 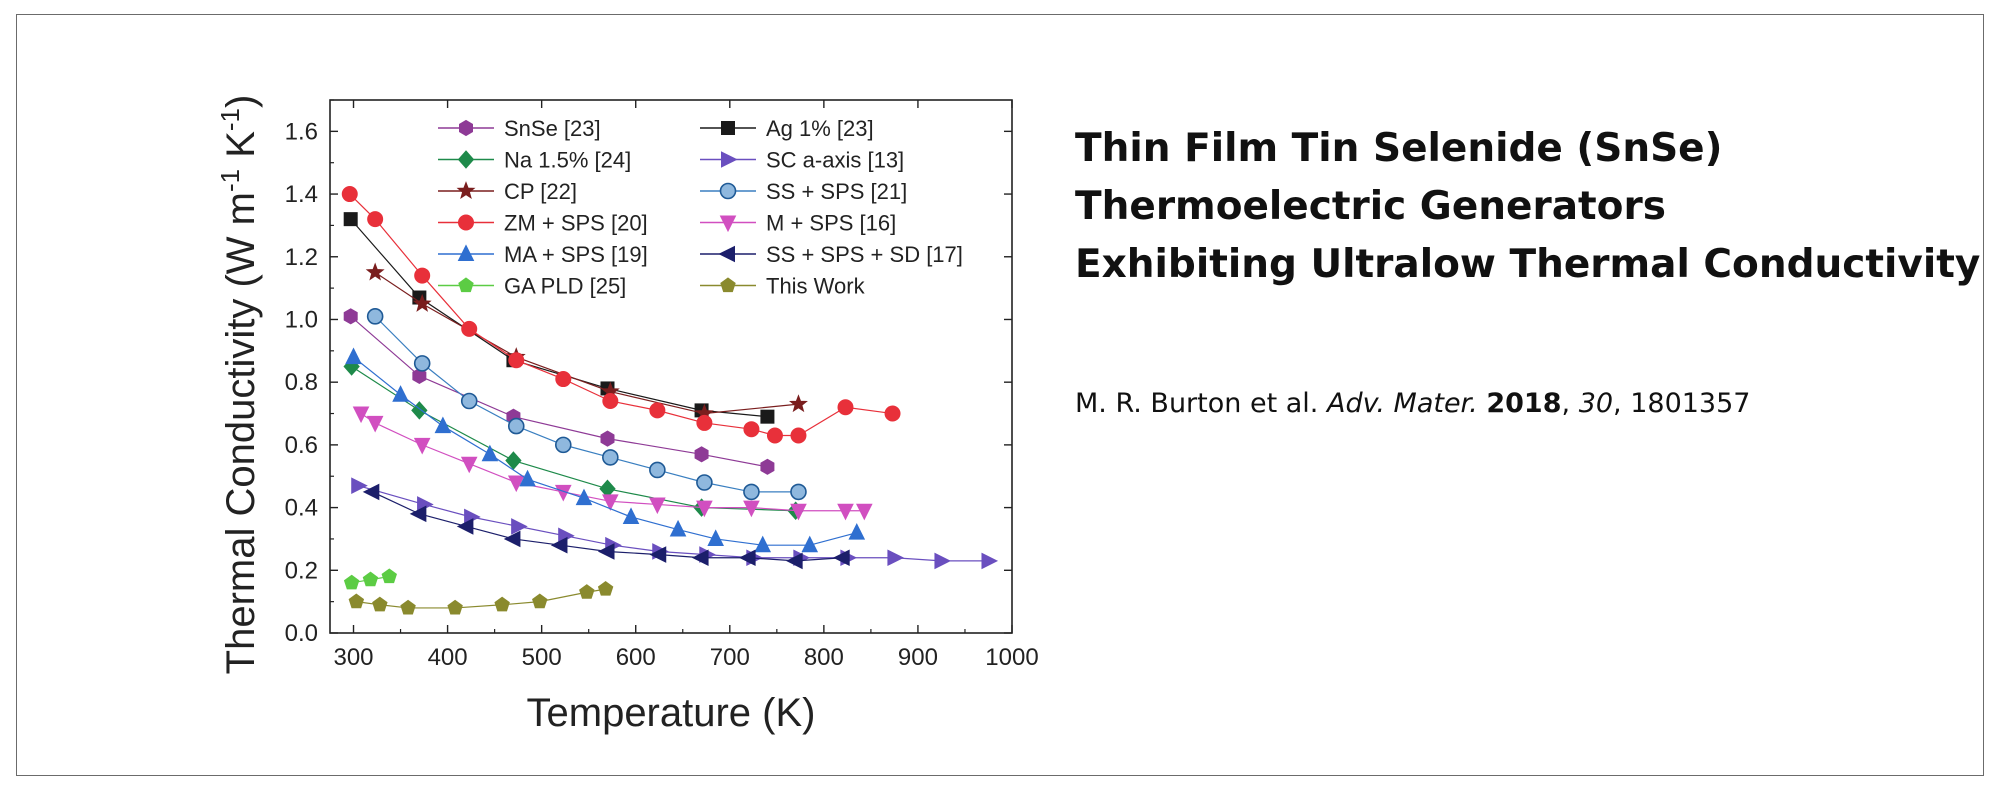 I want to click on y-tick-label: 1.0, so click(x=301, y=319).